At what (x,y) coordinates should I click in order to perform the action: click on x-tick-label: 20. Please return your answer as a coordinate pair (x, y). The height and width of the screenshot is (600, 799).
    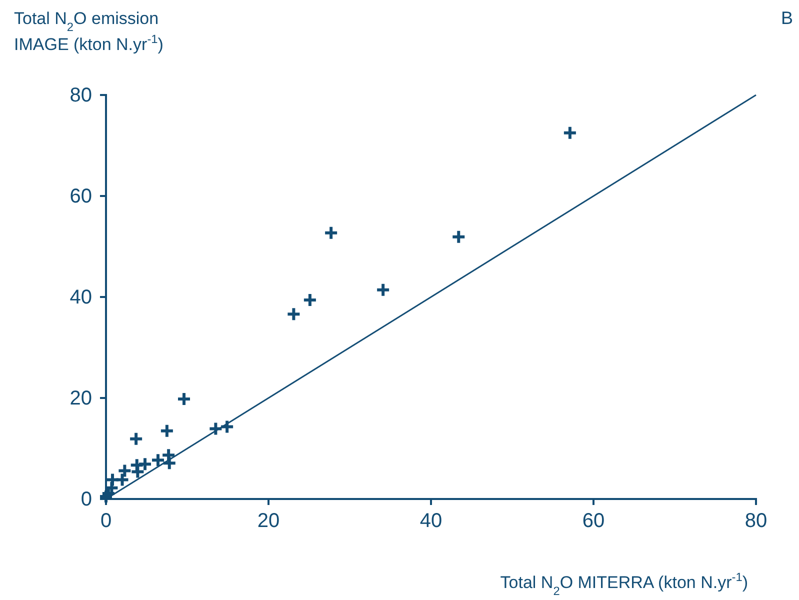
    Looking at the image, I should click on (268, 521).